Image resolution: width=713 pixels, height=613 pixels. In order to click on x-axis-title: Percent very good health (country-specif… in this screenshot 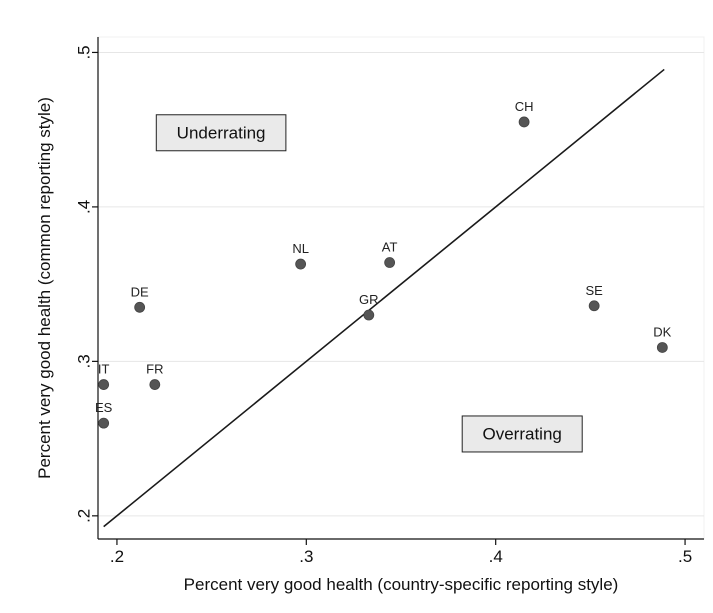, I will do `click(401, 584)`.